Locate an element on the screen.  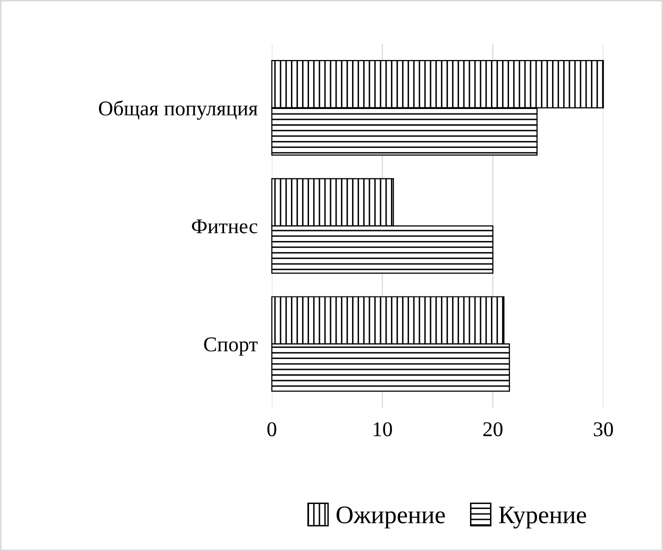
legend-label: Курение is located at coordinates (542, 517).